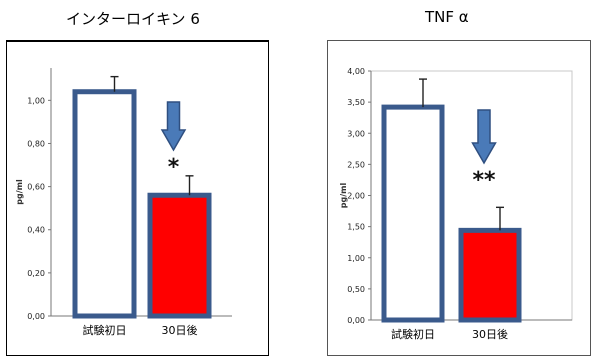 This screenshot has width=592, height=363. Describe the element at coordinates (36, 143) in the screenshot. I see `y-tick-label: 0,80` at that location.